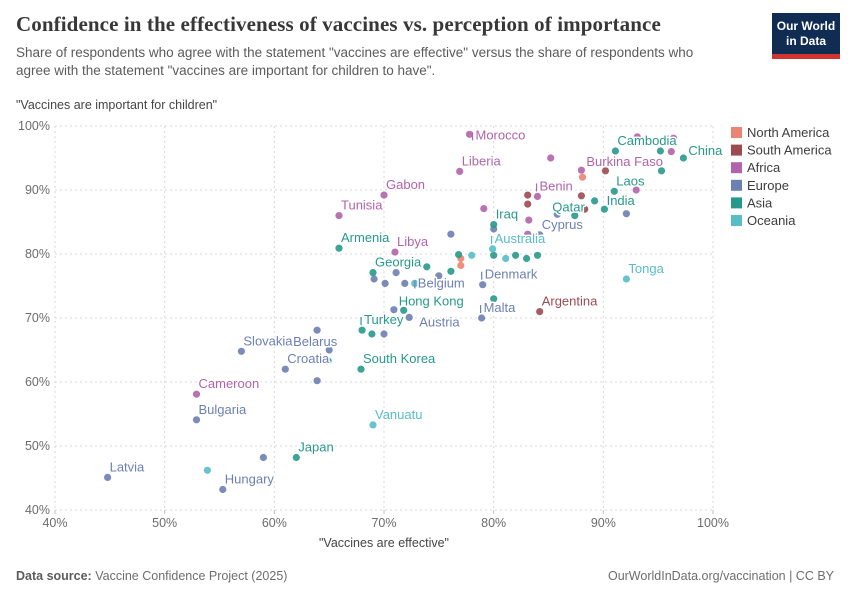 The image size is (850, 600). Describe the element at coordinates (315, 447) in the screenshot. I see `country-label: Japan` at that location.